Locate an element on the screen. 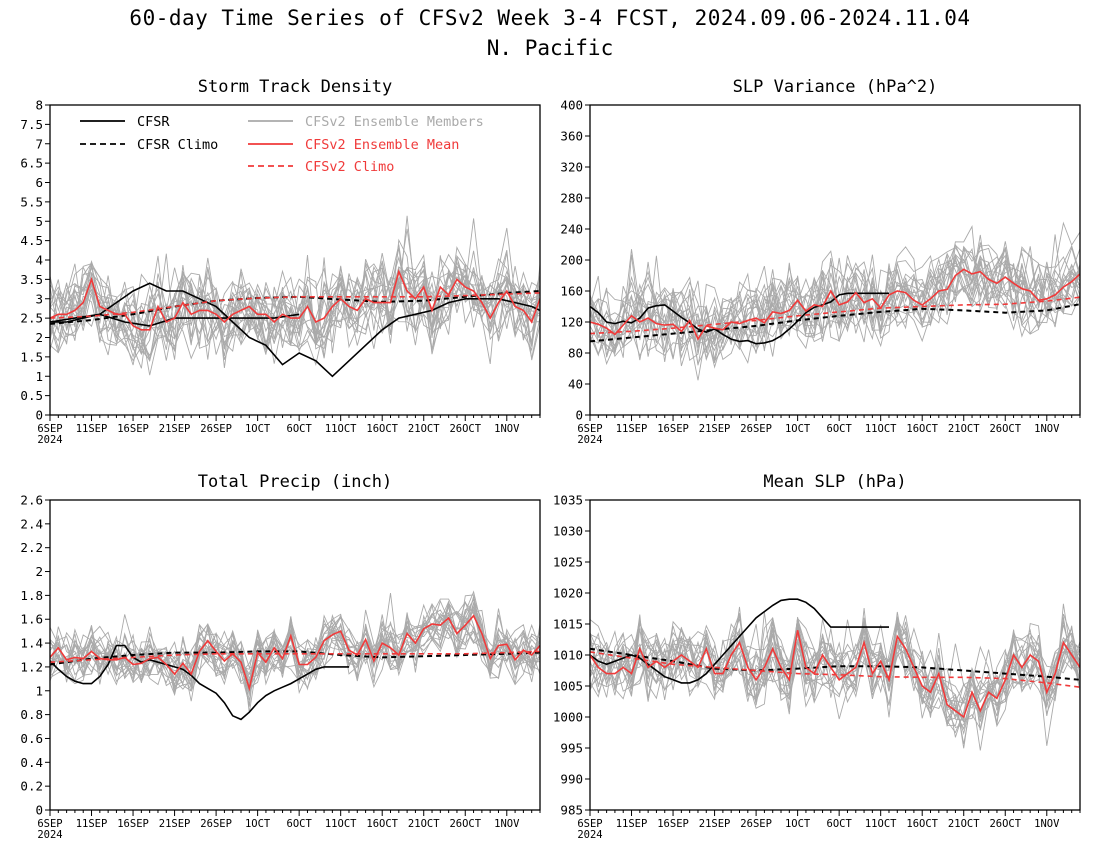 The width and height of the screenshot is (1100, 850). storm-track-density-y-tick-label: 4 is located at coordinates (39, 260).